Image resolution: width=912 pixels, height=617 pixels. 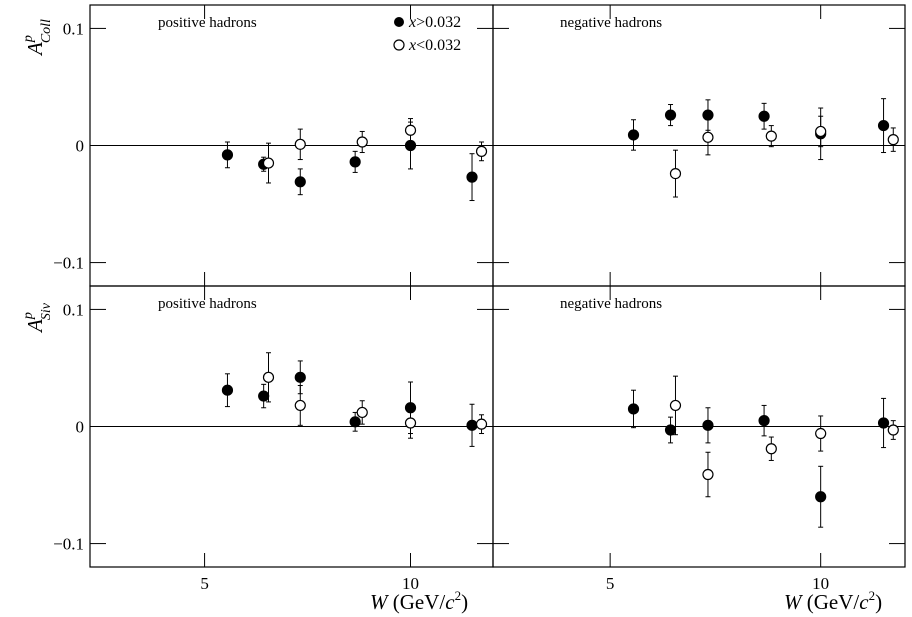 I want to click on legend: x>0.032 x<0.032, so click(x=427, y=34).